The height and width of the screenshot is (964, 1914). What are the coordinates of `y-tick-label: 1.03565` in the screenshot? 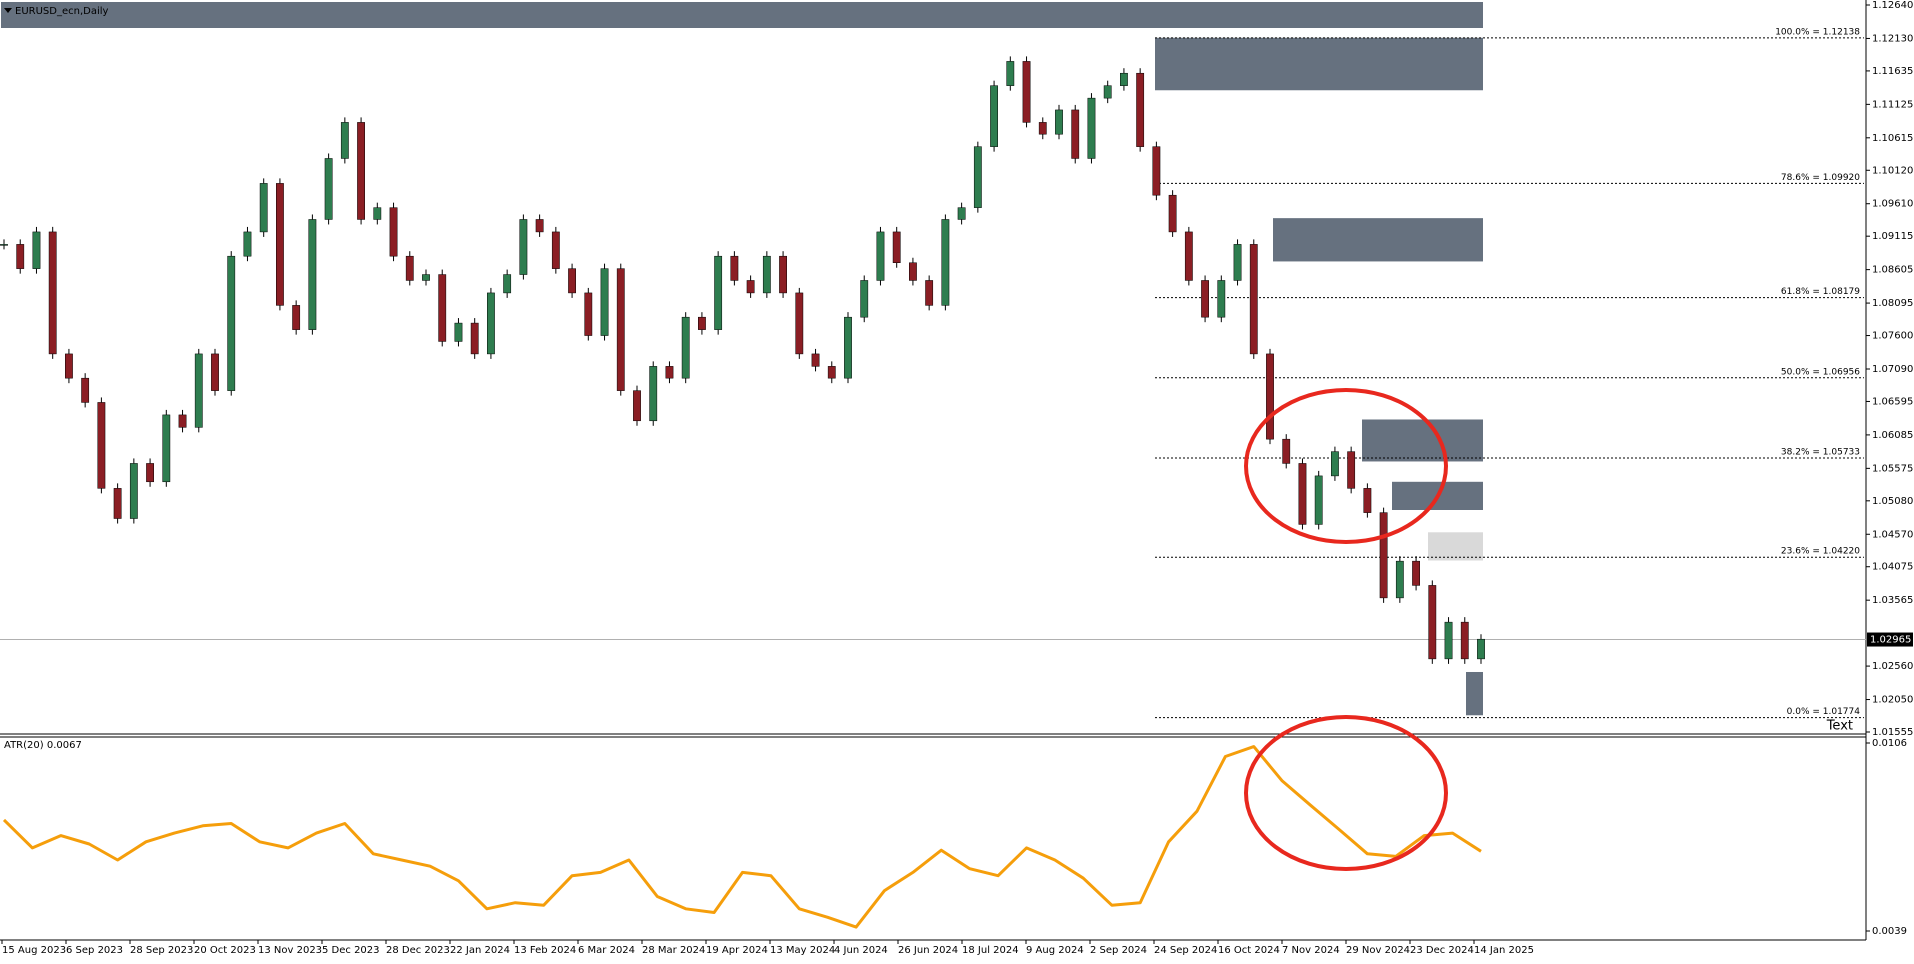 It's located at (1892, 600).